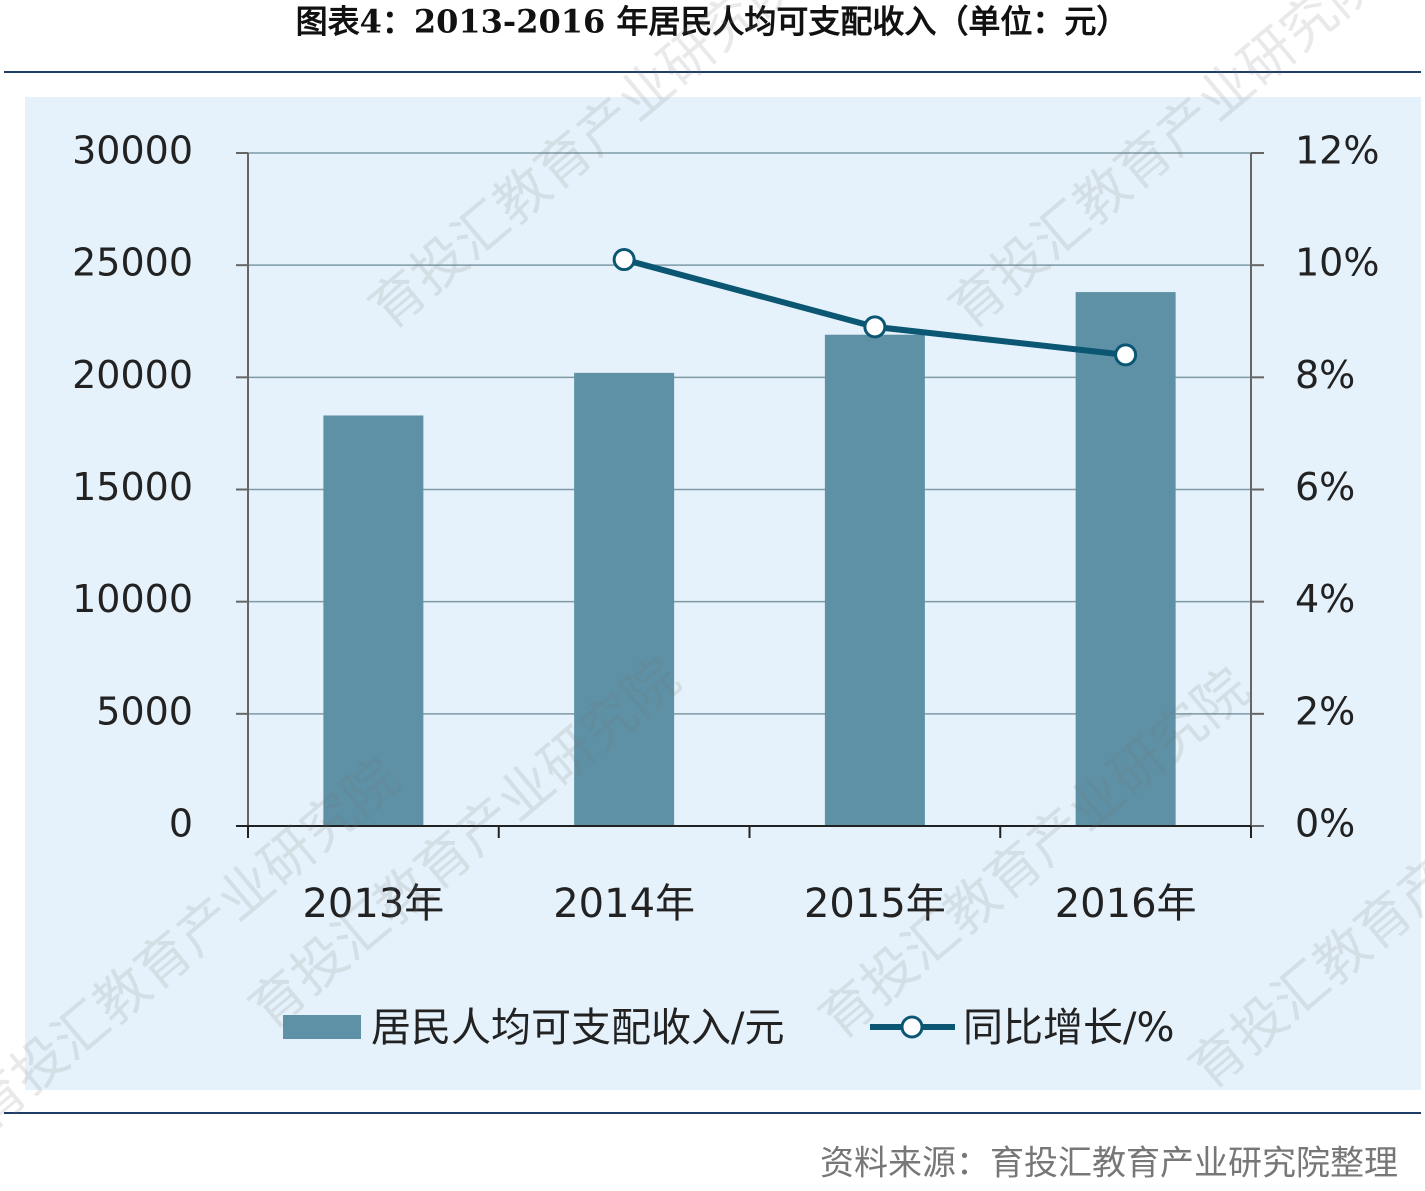 The height and width of the screenshot is (1191, 1425). What do you see at coordinates (1325, 487) in the screenshot?
I see `y2-tick-label: 6%` at bounding box center [1325, 487].